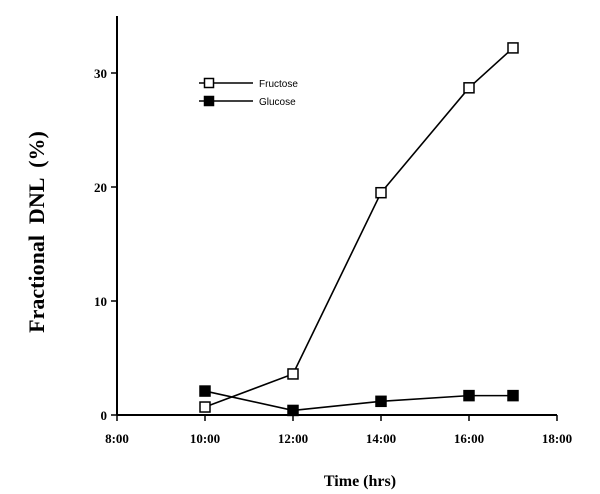 The image size is (600, 494). What do you see at coordinates (117, 438) in the screenshot?
I see `x-tick-label: 8:00` at bounding box center [117, 438].